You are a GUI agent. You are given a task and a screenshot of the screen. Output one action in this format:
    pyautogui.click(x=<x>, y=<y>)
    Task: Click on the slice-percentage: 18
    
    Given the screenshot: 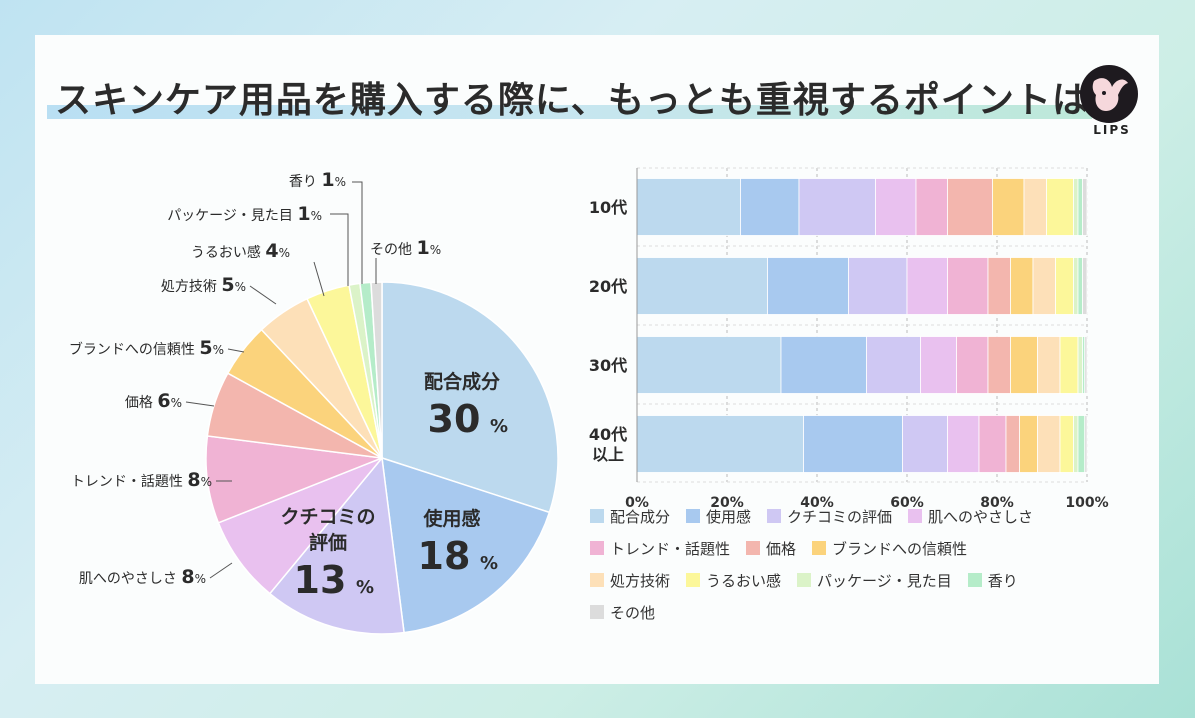 What is the action you would take?
    pyautogui.click(x=444, y=556)
    